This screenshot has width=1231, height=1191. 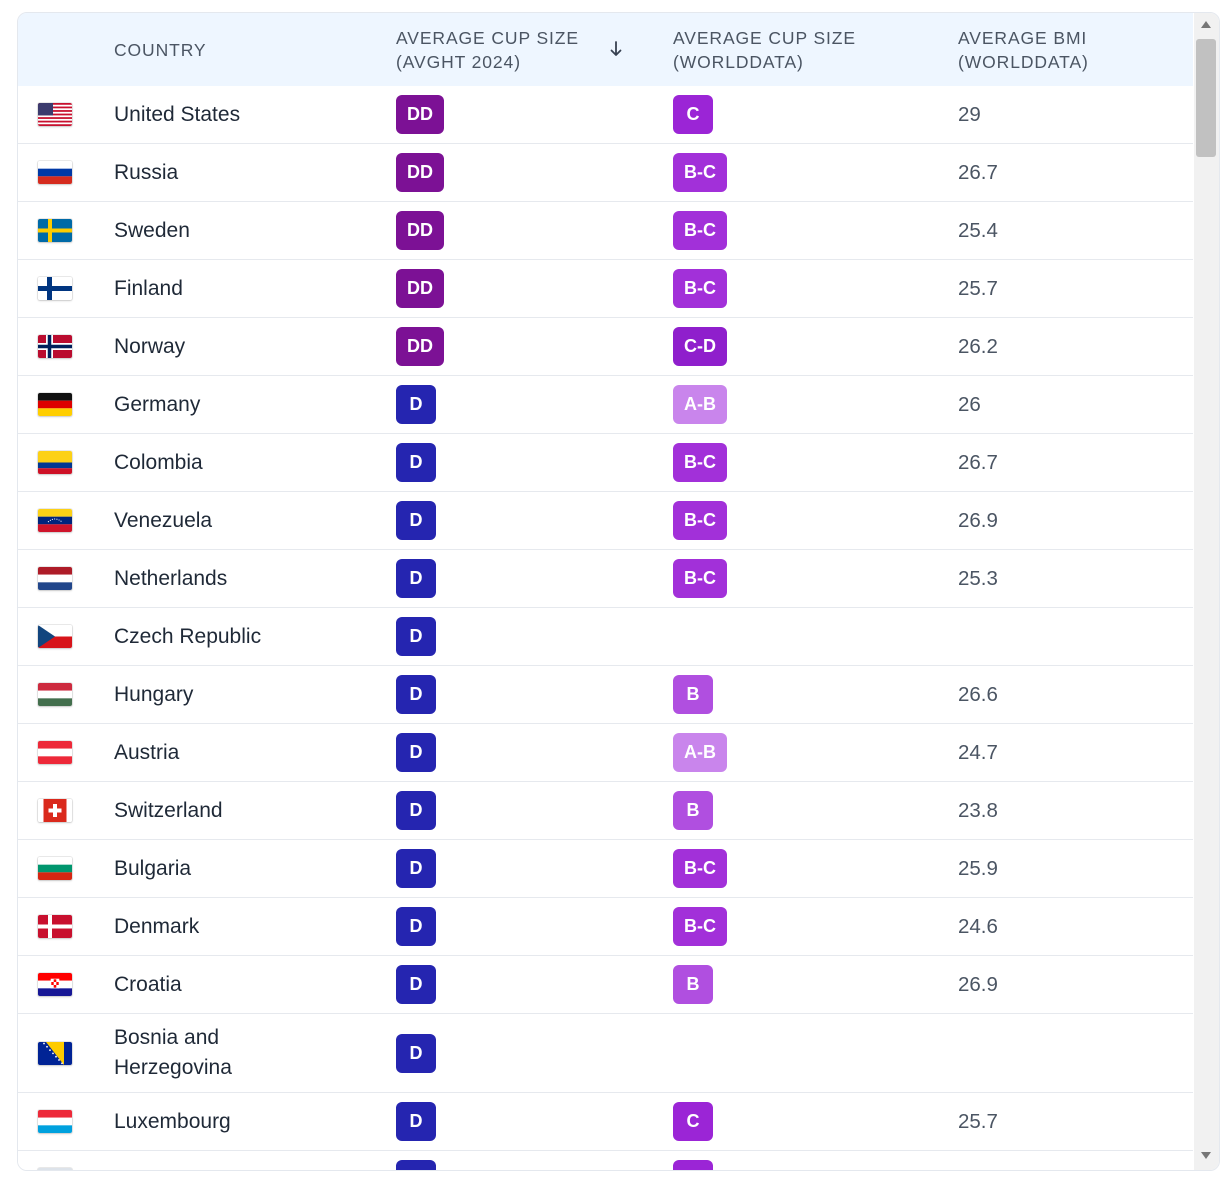 What do you see at coordinates (605, 521) in the screenshot?
I see `table-row: Venezuela D B-C 26.9` at bounding box center [605, 521].